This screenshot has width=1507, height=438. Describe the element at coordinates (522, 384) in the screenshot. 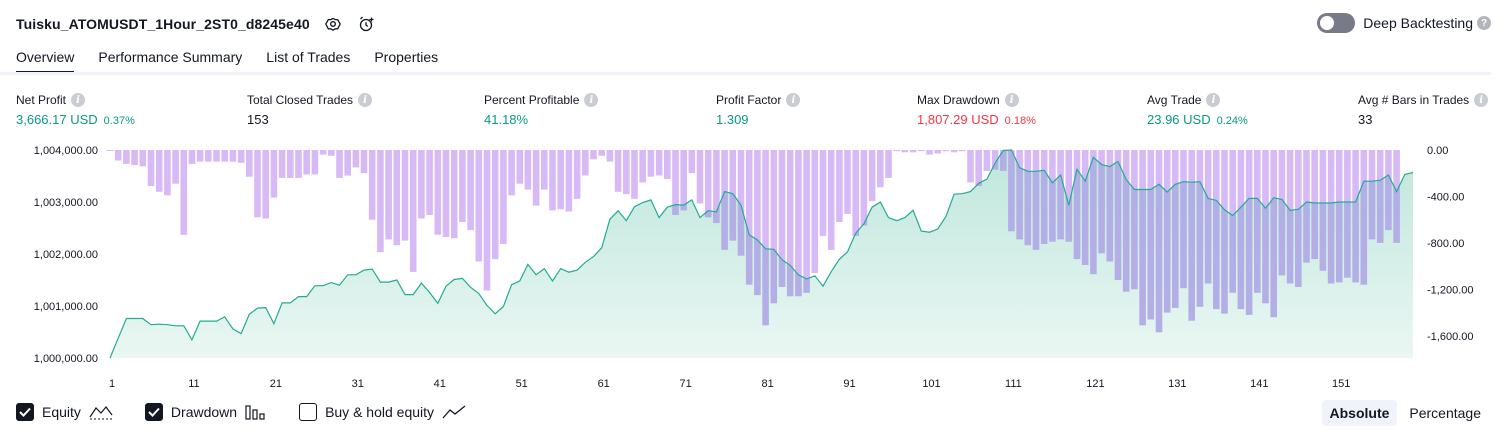

I see `x-axis-tick: 51` at that location.